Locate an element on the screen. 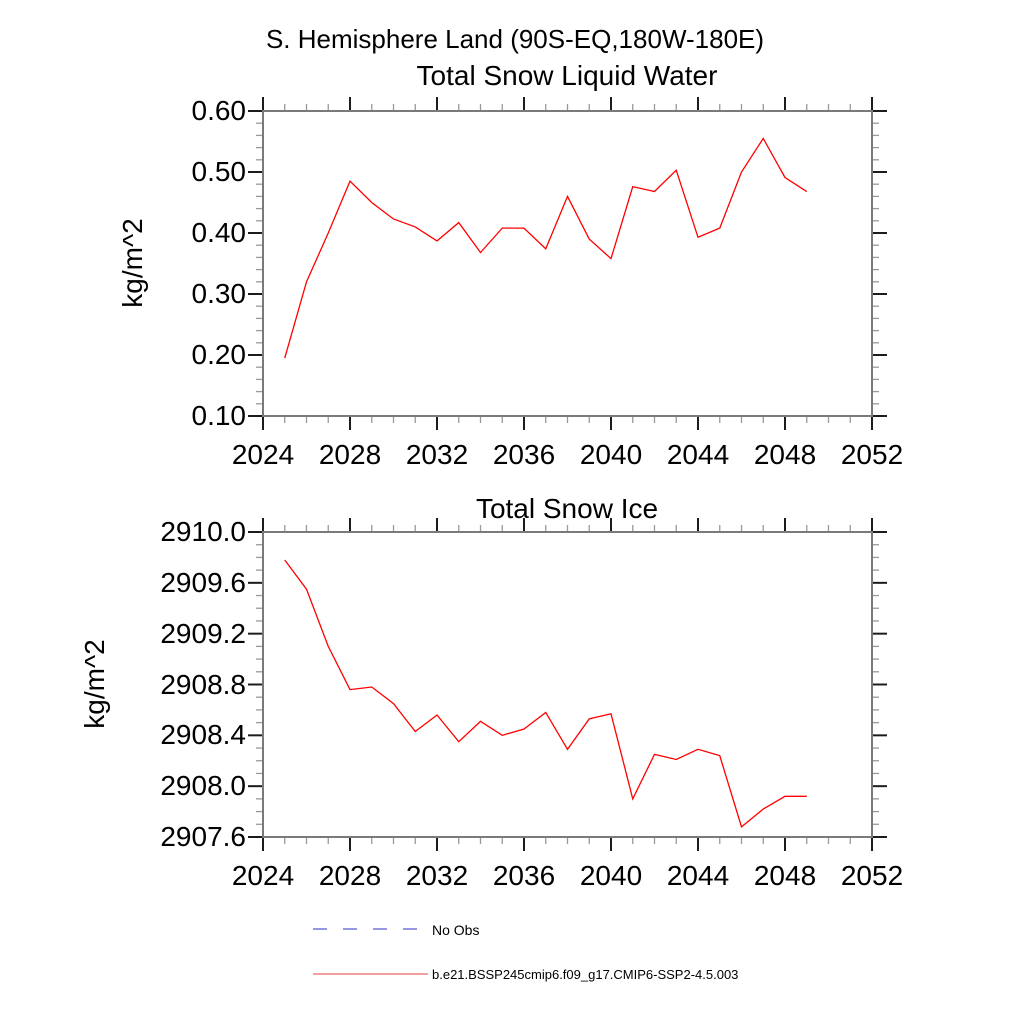 The height and width of the screenshot is (1024, 1024). y-tick-label: 0.10 is located at coordinates (219, 415).